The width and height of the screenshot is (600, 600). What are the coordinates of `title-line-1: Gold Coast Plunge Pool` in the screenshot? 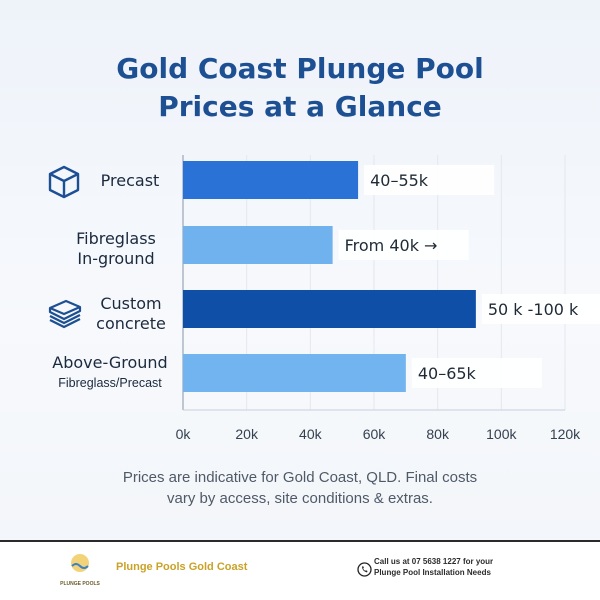 It's located at (300, 68).